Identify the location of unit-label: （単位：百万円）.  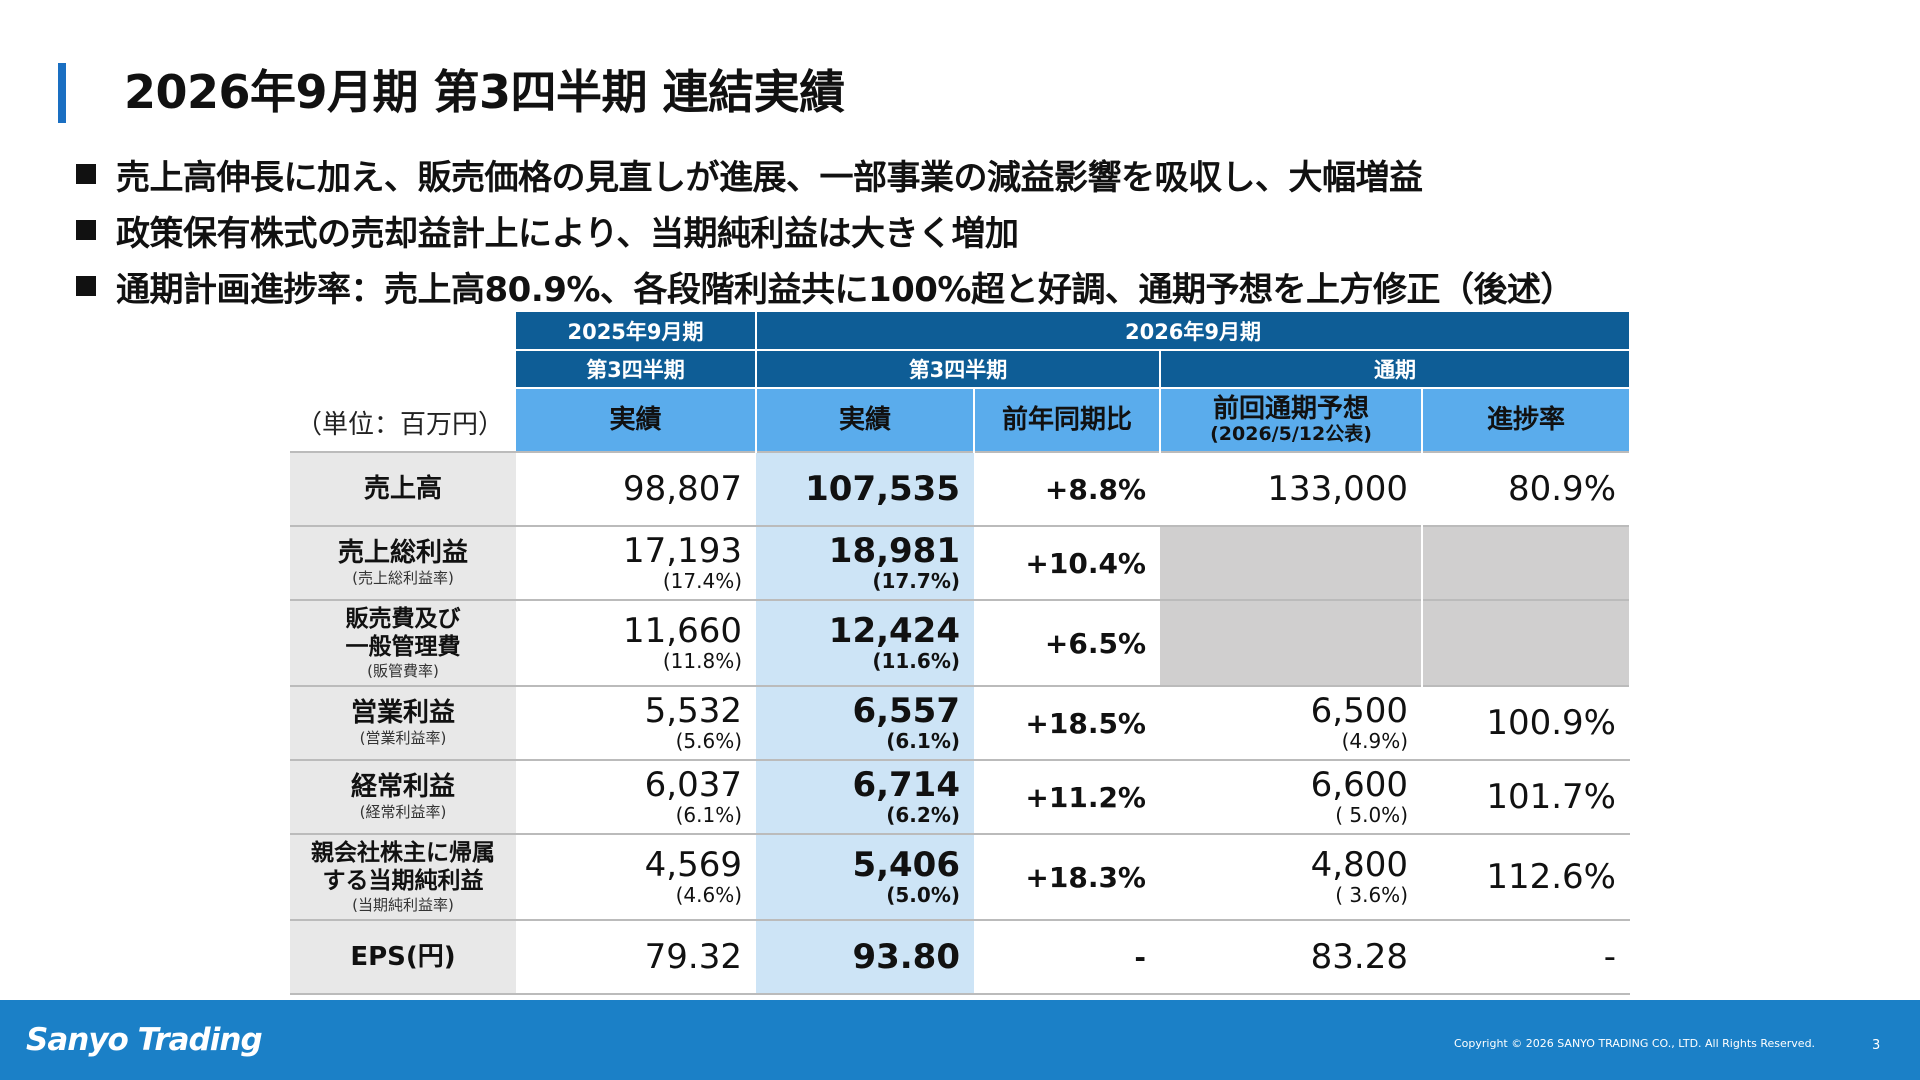
(399, 425).